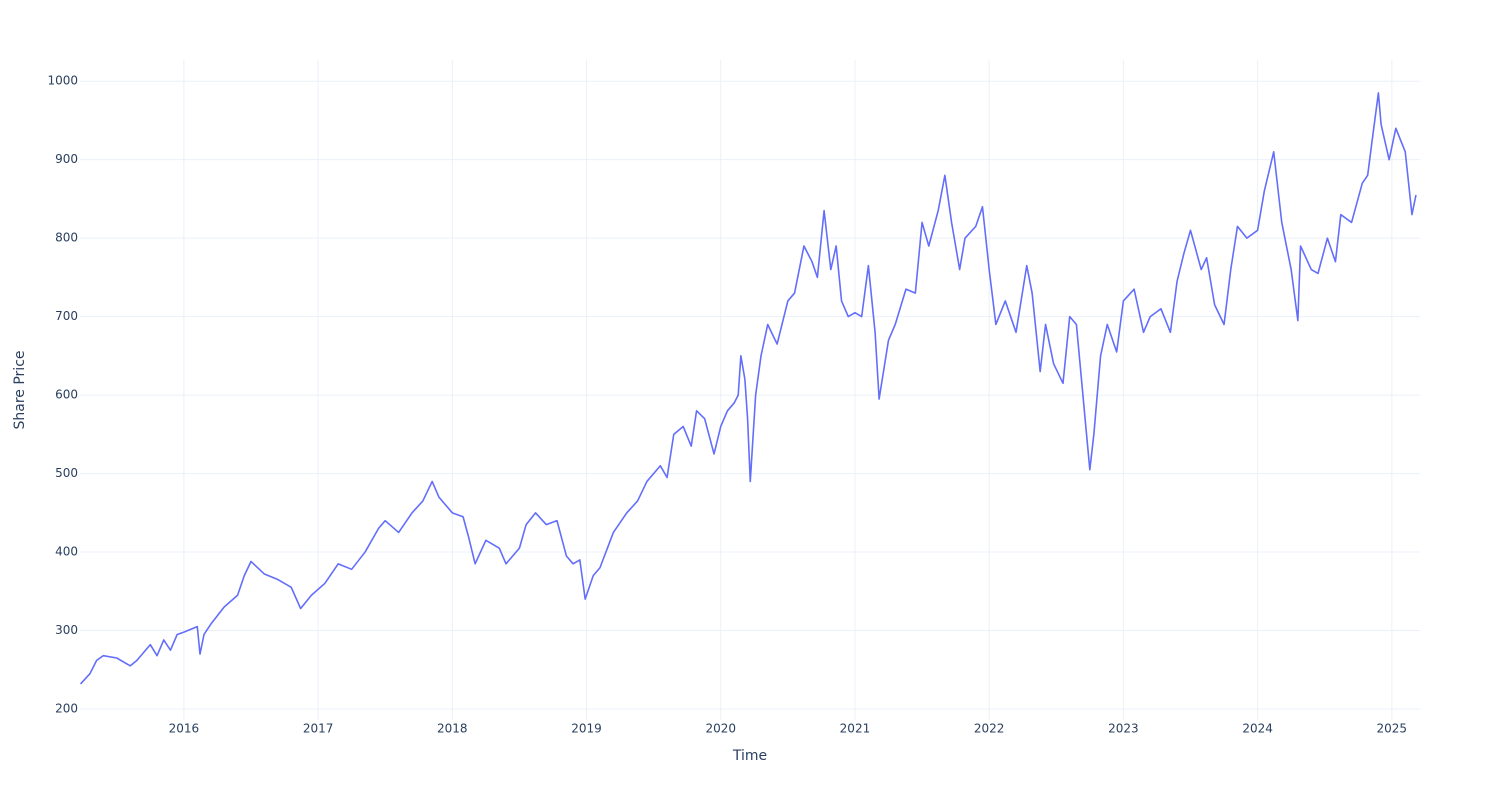 This screenshot has height=804, width=1500. Describe the element at coordinates (66, 473) in the screenshot. I see `y-tick-label: 500` at that location.